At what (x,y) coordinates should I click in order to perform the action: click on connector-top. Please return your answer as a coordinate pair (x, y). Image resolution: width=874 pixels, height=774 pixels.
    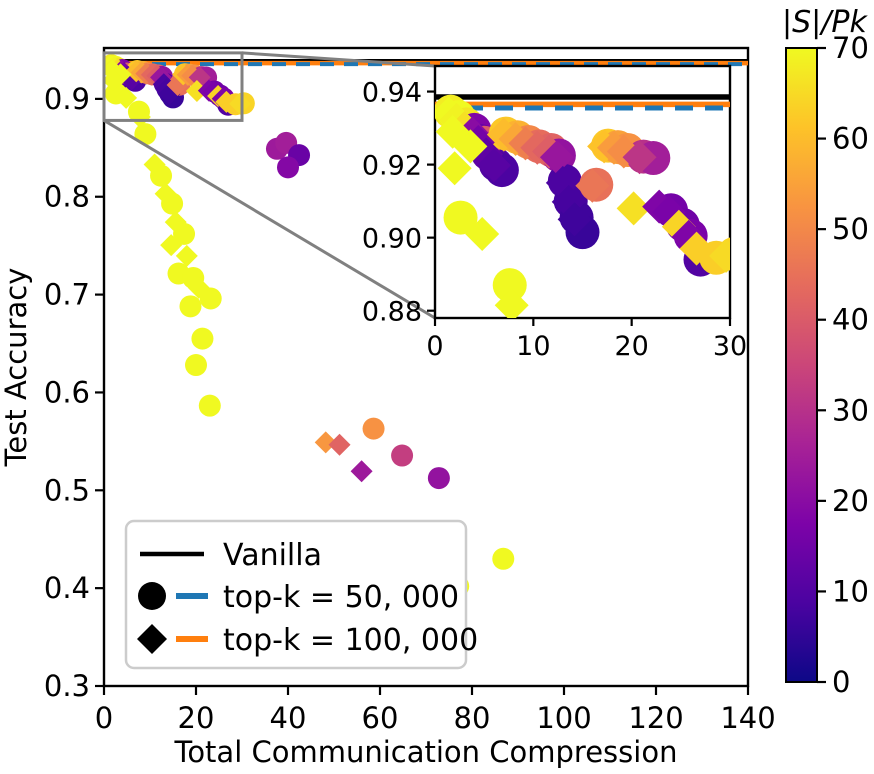
    Looking at the image, I should click on (338, 59).